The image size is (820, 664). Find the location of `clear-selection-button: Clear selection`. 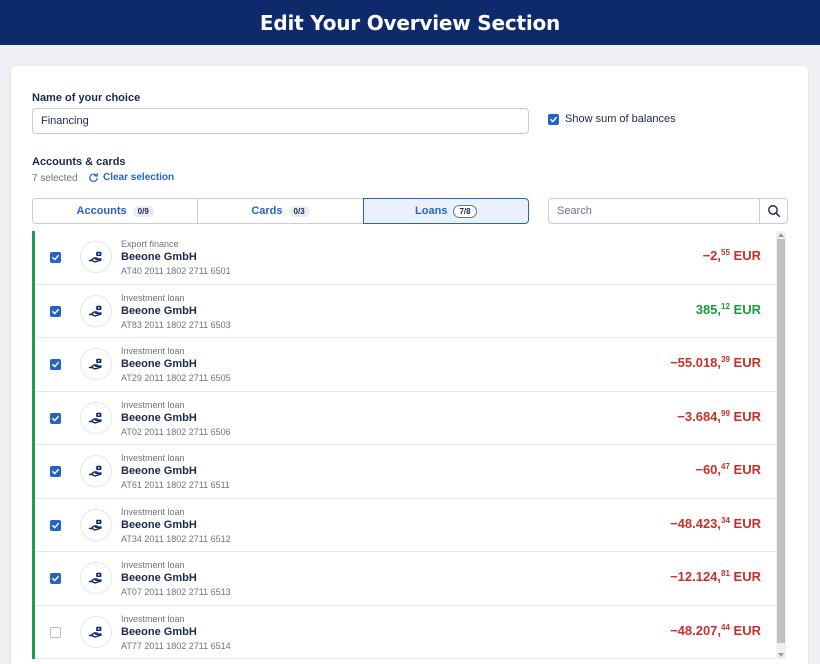

clear-selection-button: Clear selection is located at coordinates (131, 177).